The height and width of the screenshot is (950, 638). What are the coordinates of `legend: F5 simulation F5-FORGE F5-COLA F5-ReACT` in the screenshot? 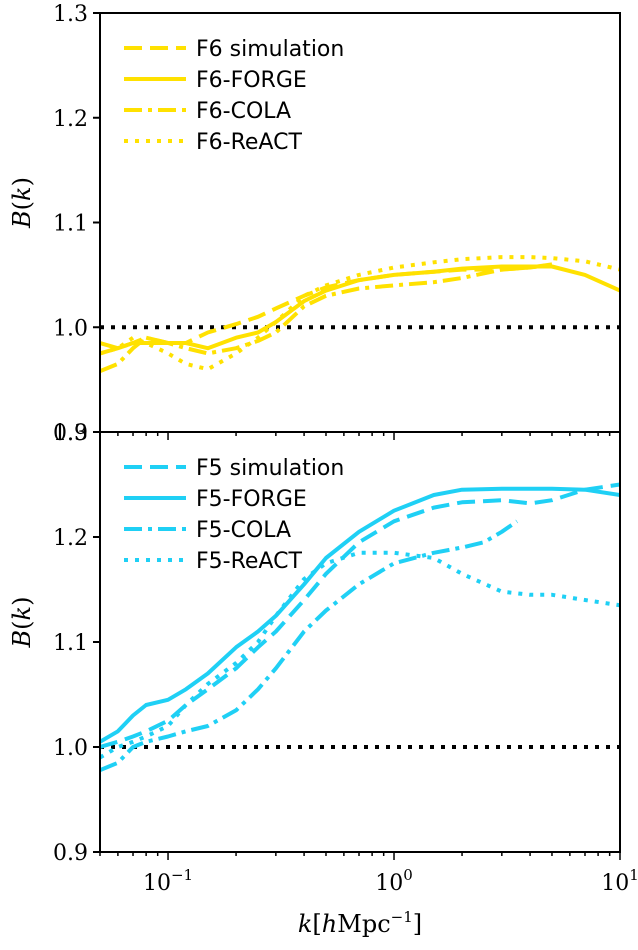 It's located at (234, 515).